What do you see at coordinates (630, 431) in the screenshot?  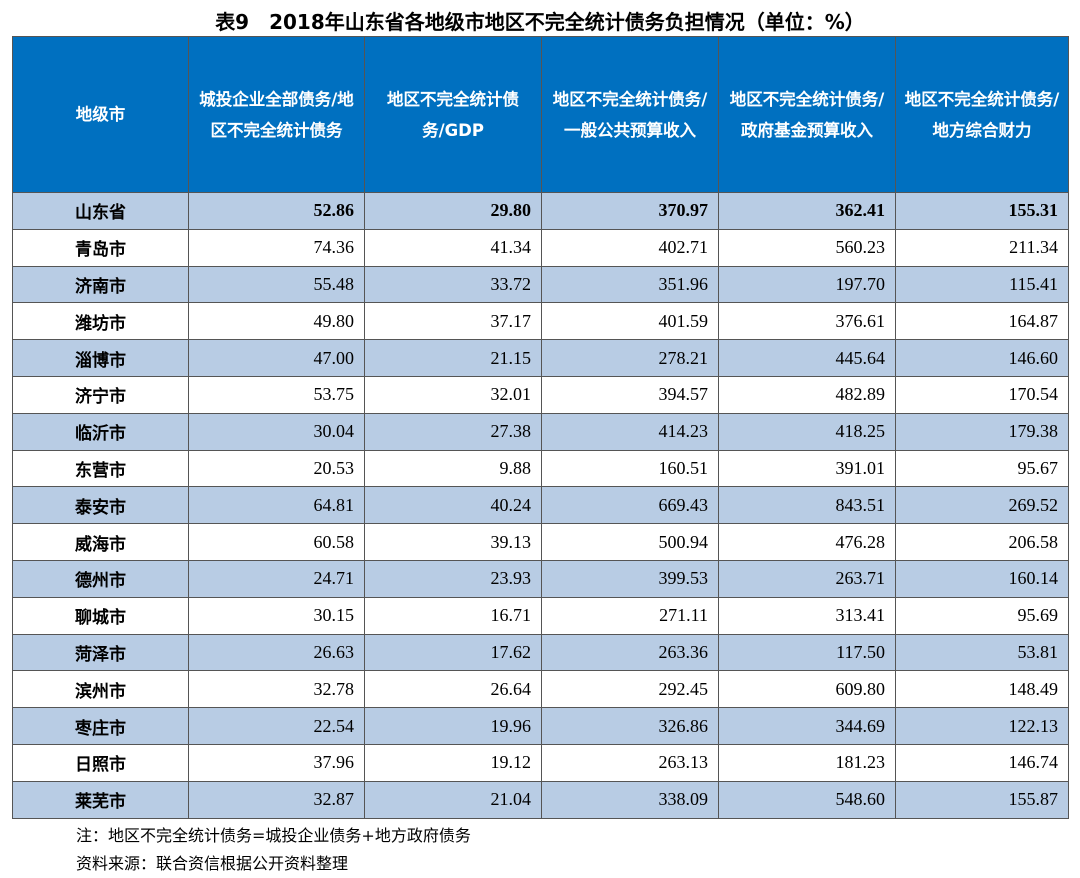 I see `value-cell: 414.23` at bounding box center [630, 431].